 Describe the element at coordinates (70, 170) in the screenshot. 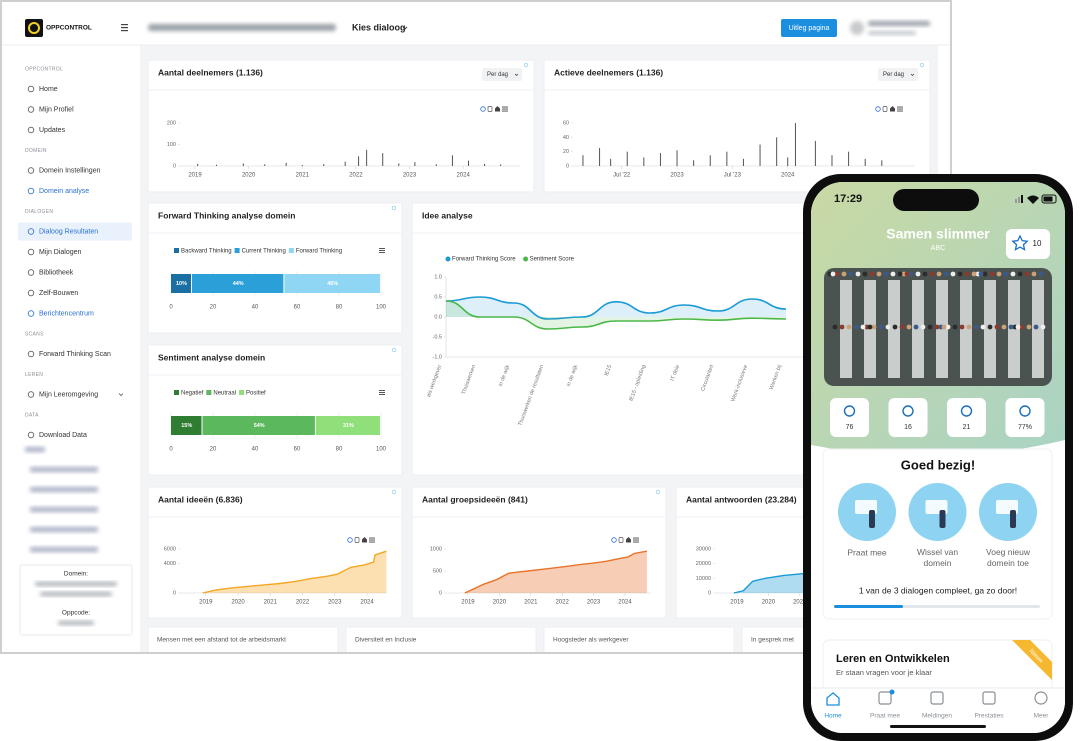

I see `menu-item: Domein Instellingen` at that location.